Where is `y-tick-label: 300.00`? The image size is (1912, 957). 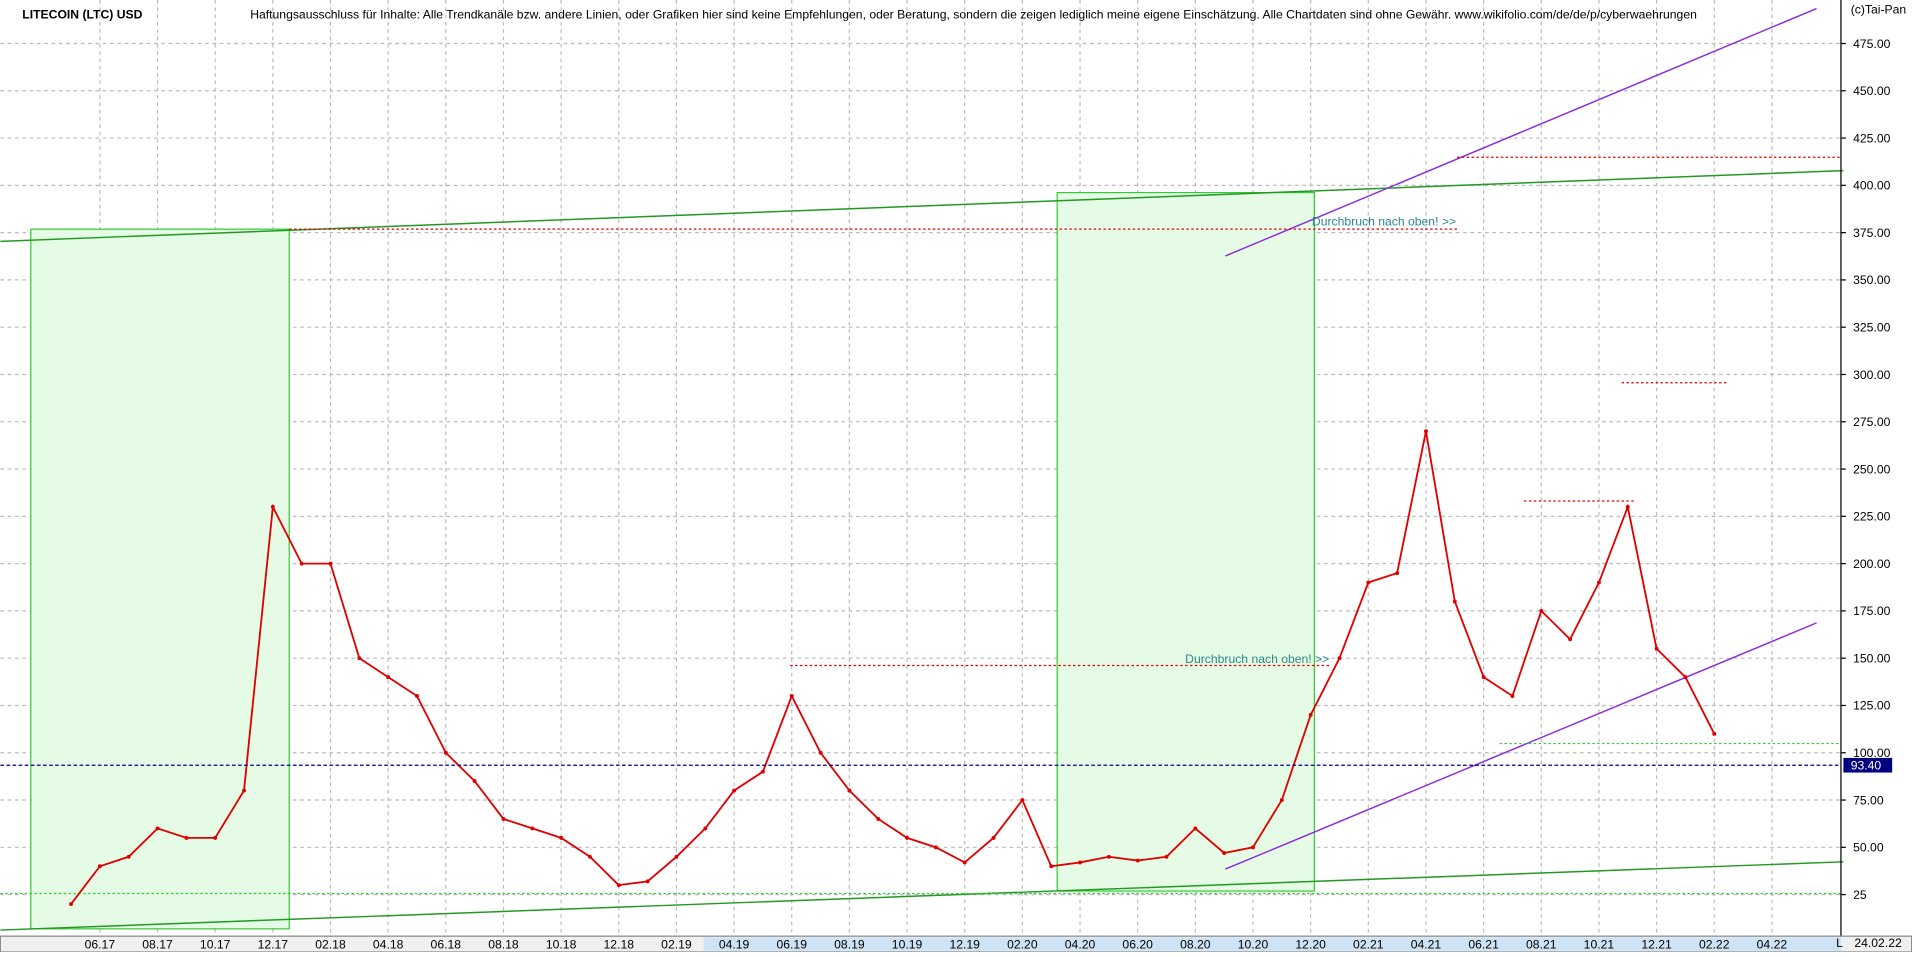
y-tick-label: 300.00 is located at coordinates (1871, 375).